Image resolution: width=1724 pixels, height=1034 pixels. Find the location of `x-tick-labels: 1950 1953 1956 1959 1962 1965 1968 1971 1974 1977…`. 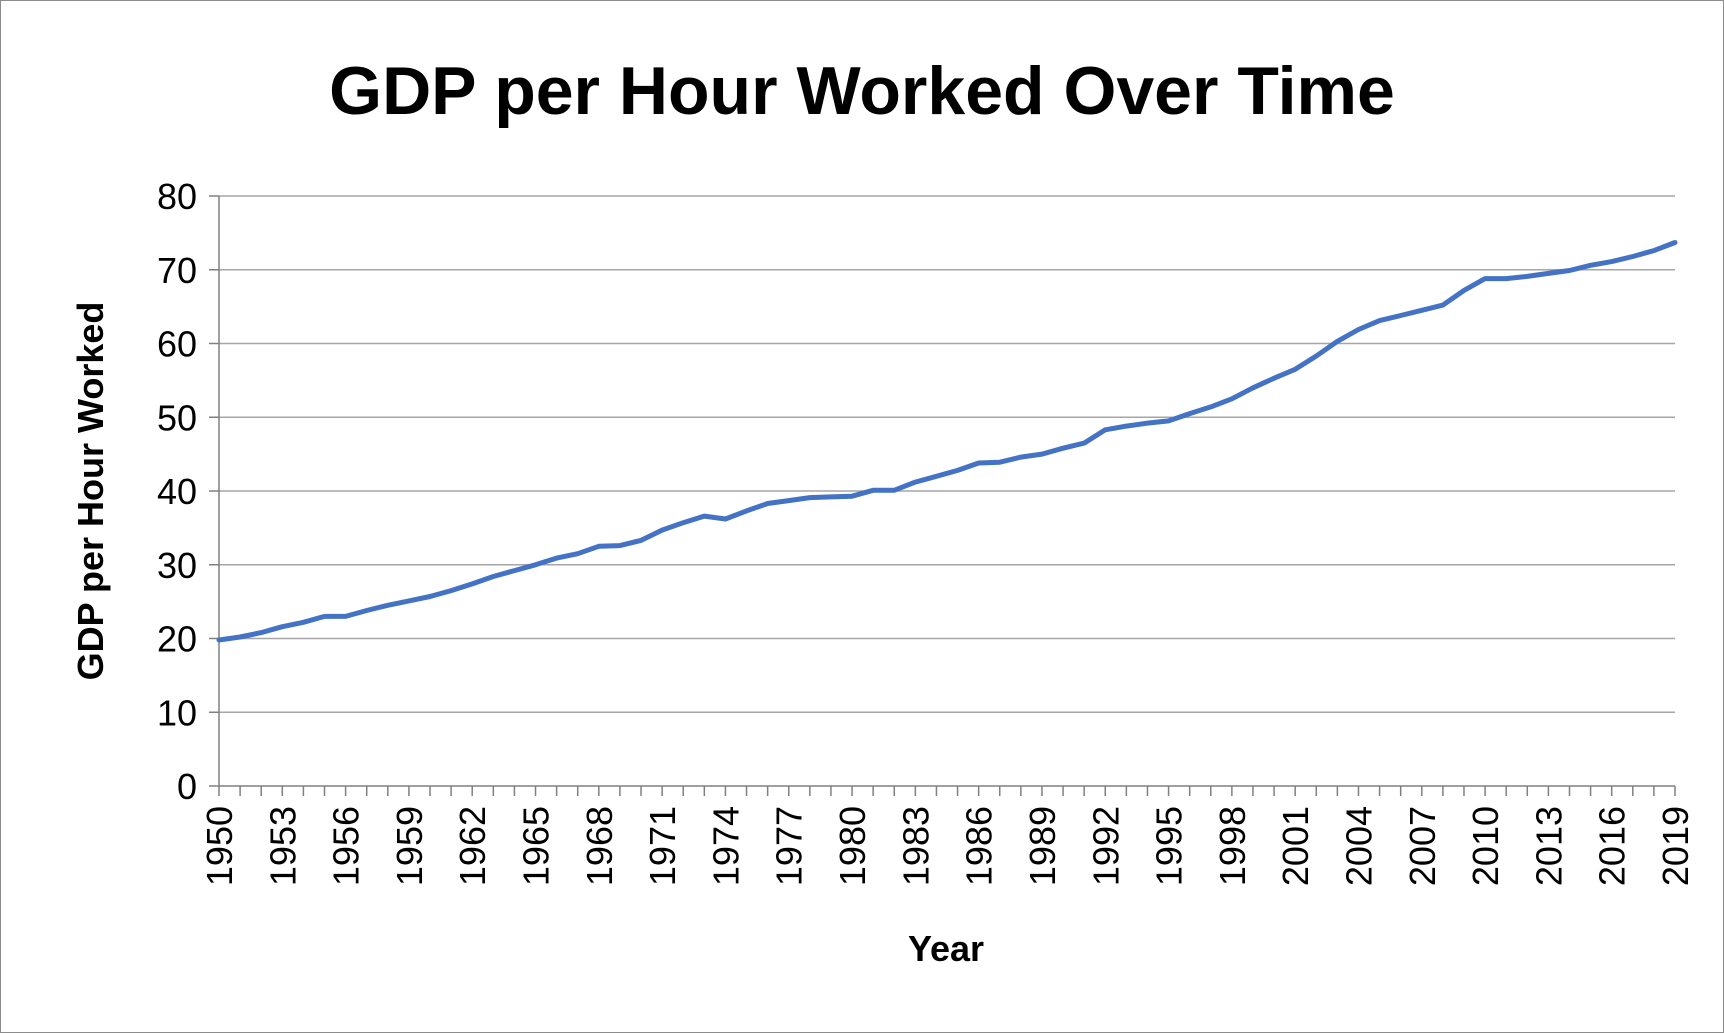

x-tick-labels: 1950 1953 1956 1959 1962 1965 1968 1971 1974 1977… is located at coordinates (947, 846).